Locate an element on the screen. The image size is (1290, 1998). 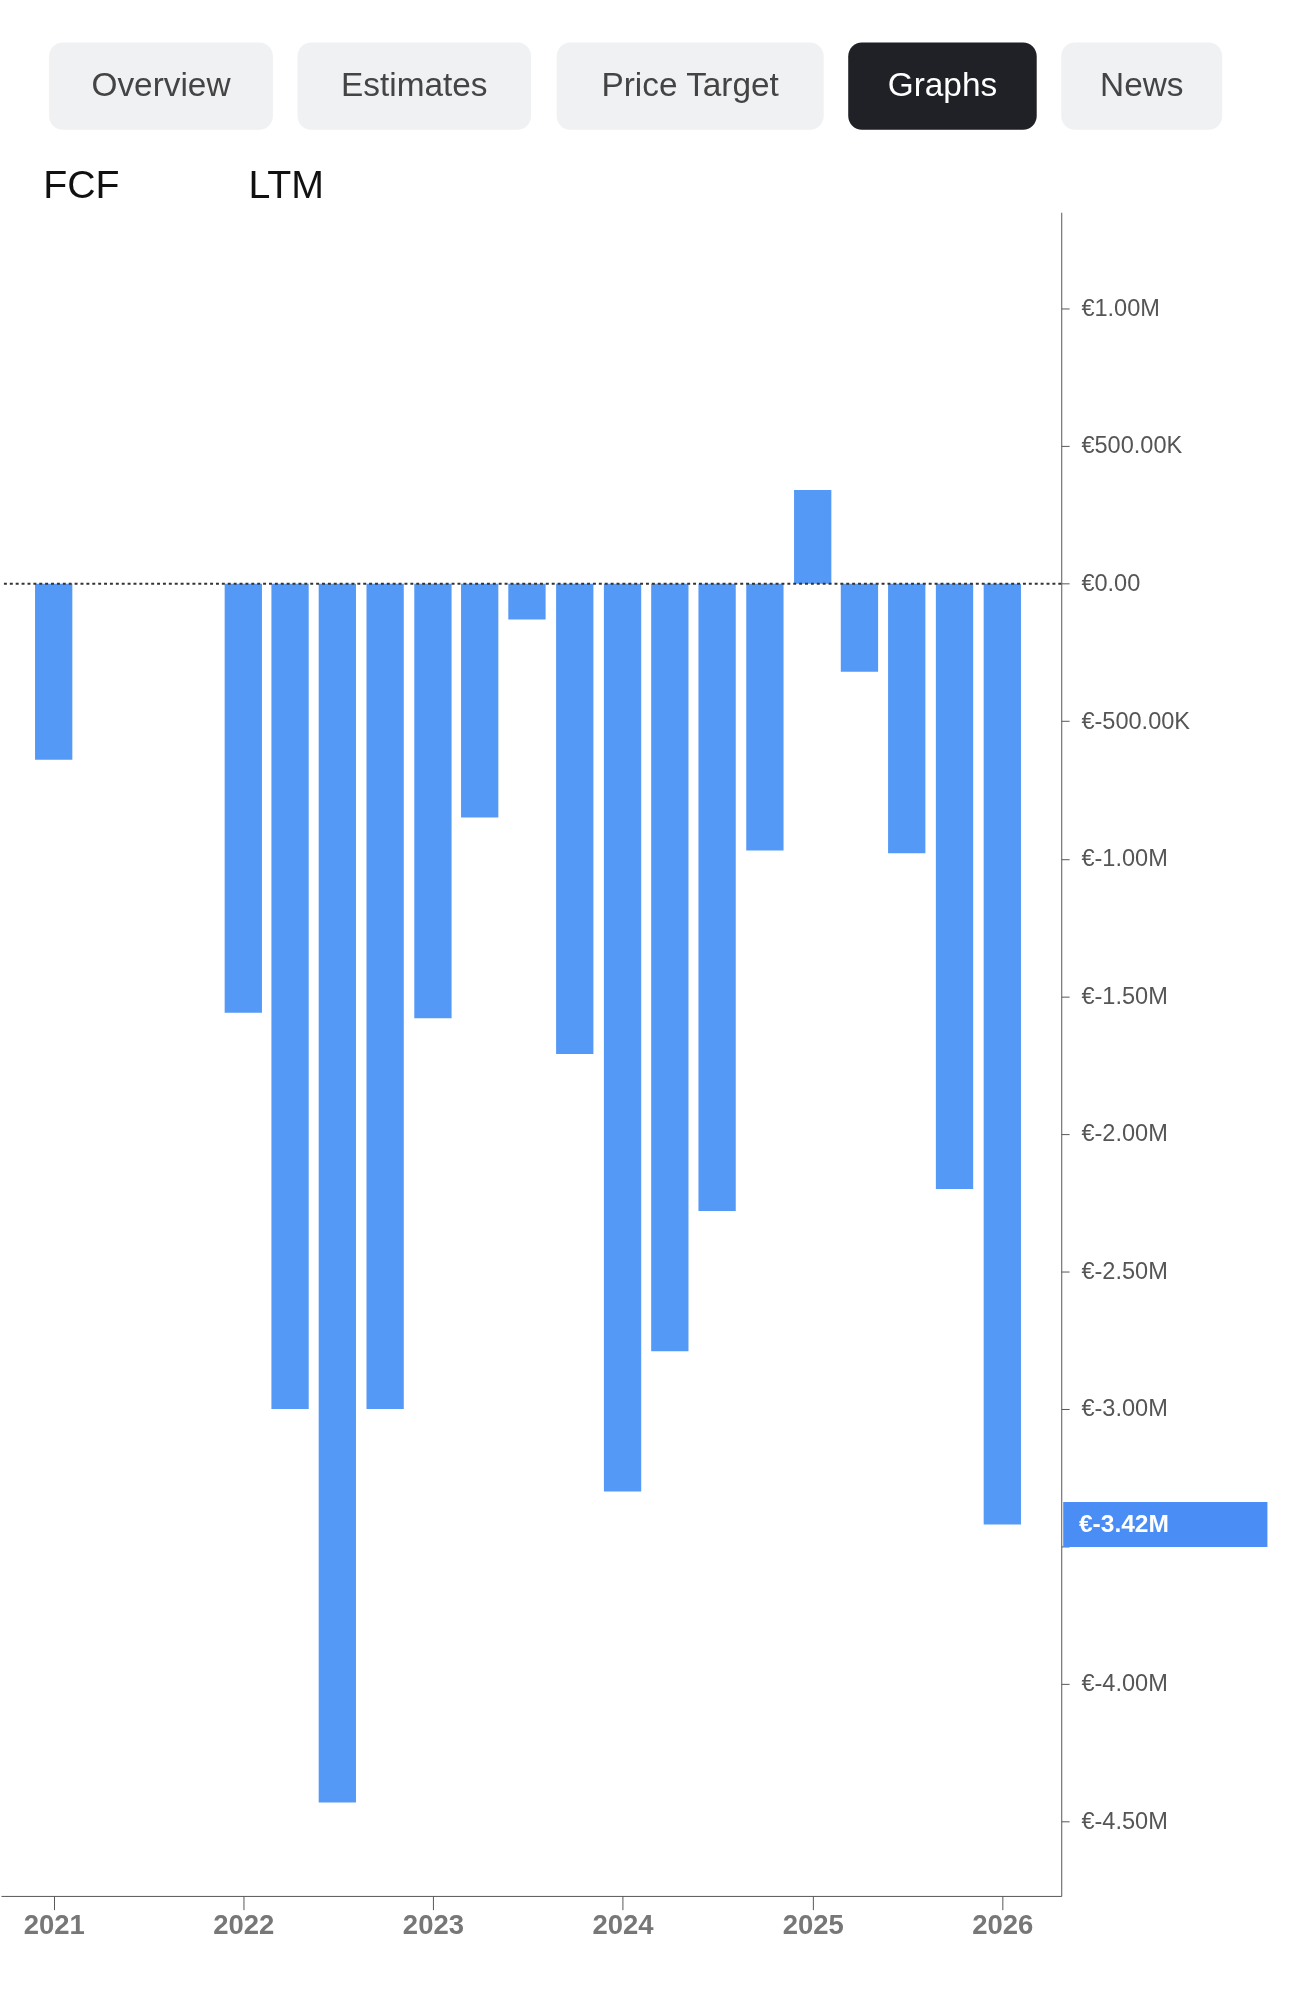
y-tick-label: €-3.00M is located at coordinates (1124, 1408).